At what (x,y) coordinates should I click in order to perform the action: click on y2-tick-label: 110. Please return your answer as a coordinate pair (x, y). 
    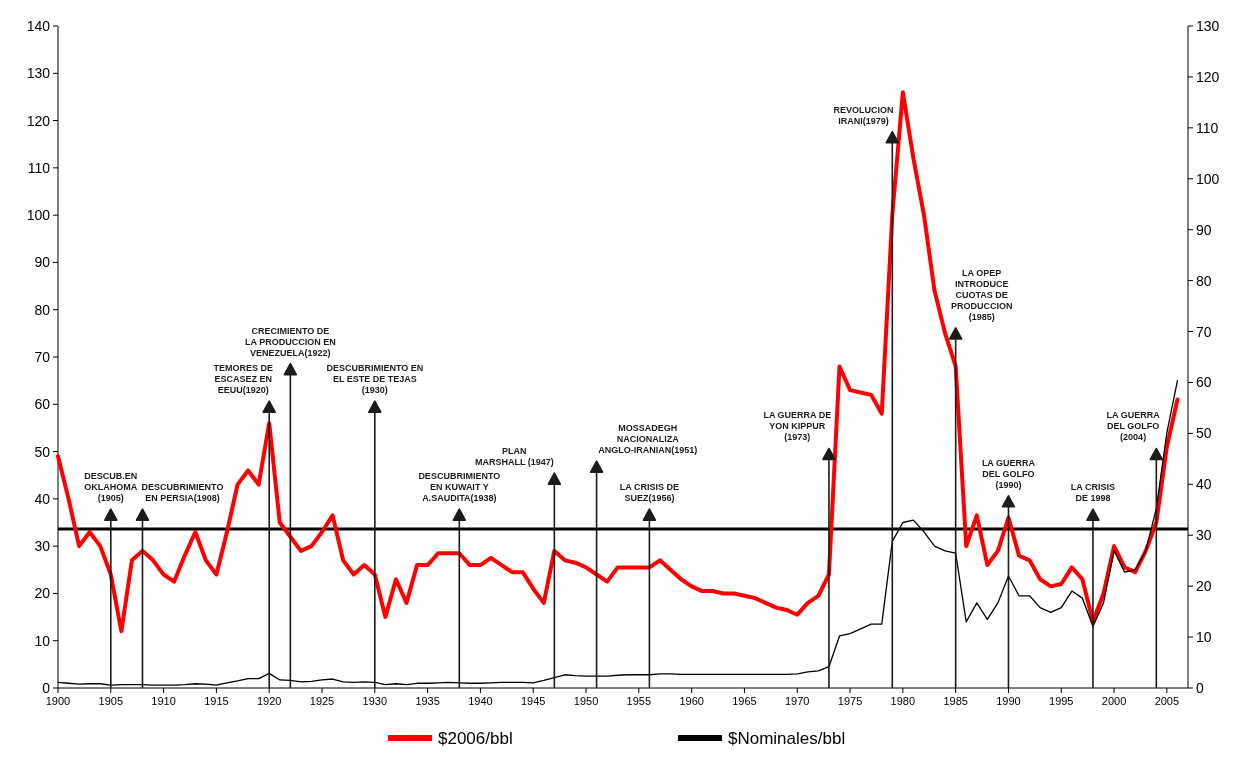
    Looking at the image, I should click on (1207, 127).